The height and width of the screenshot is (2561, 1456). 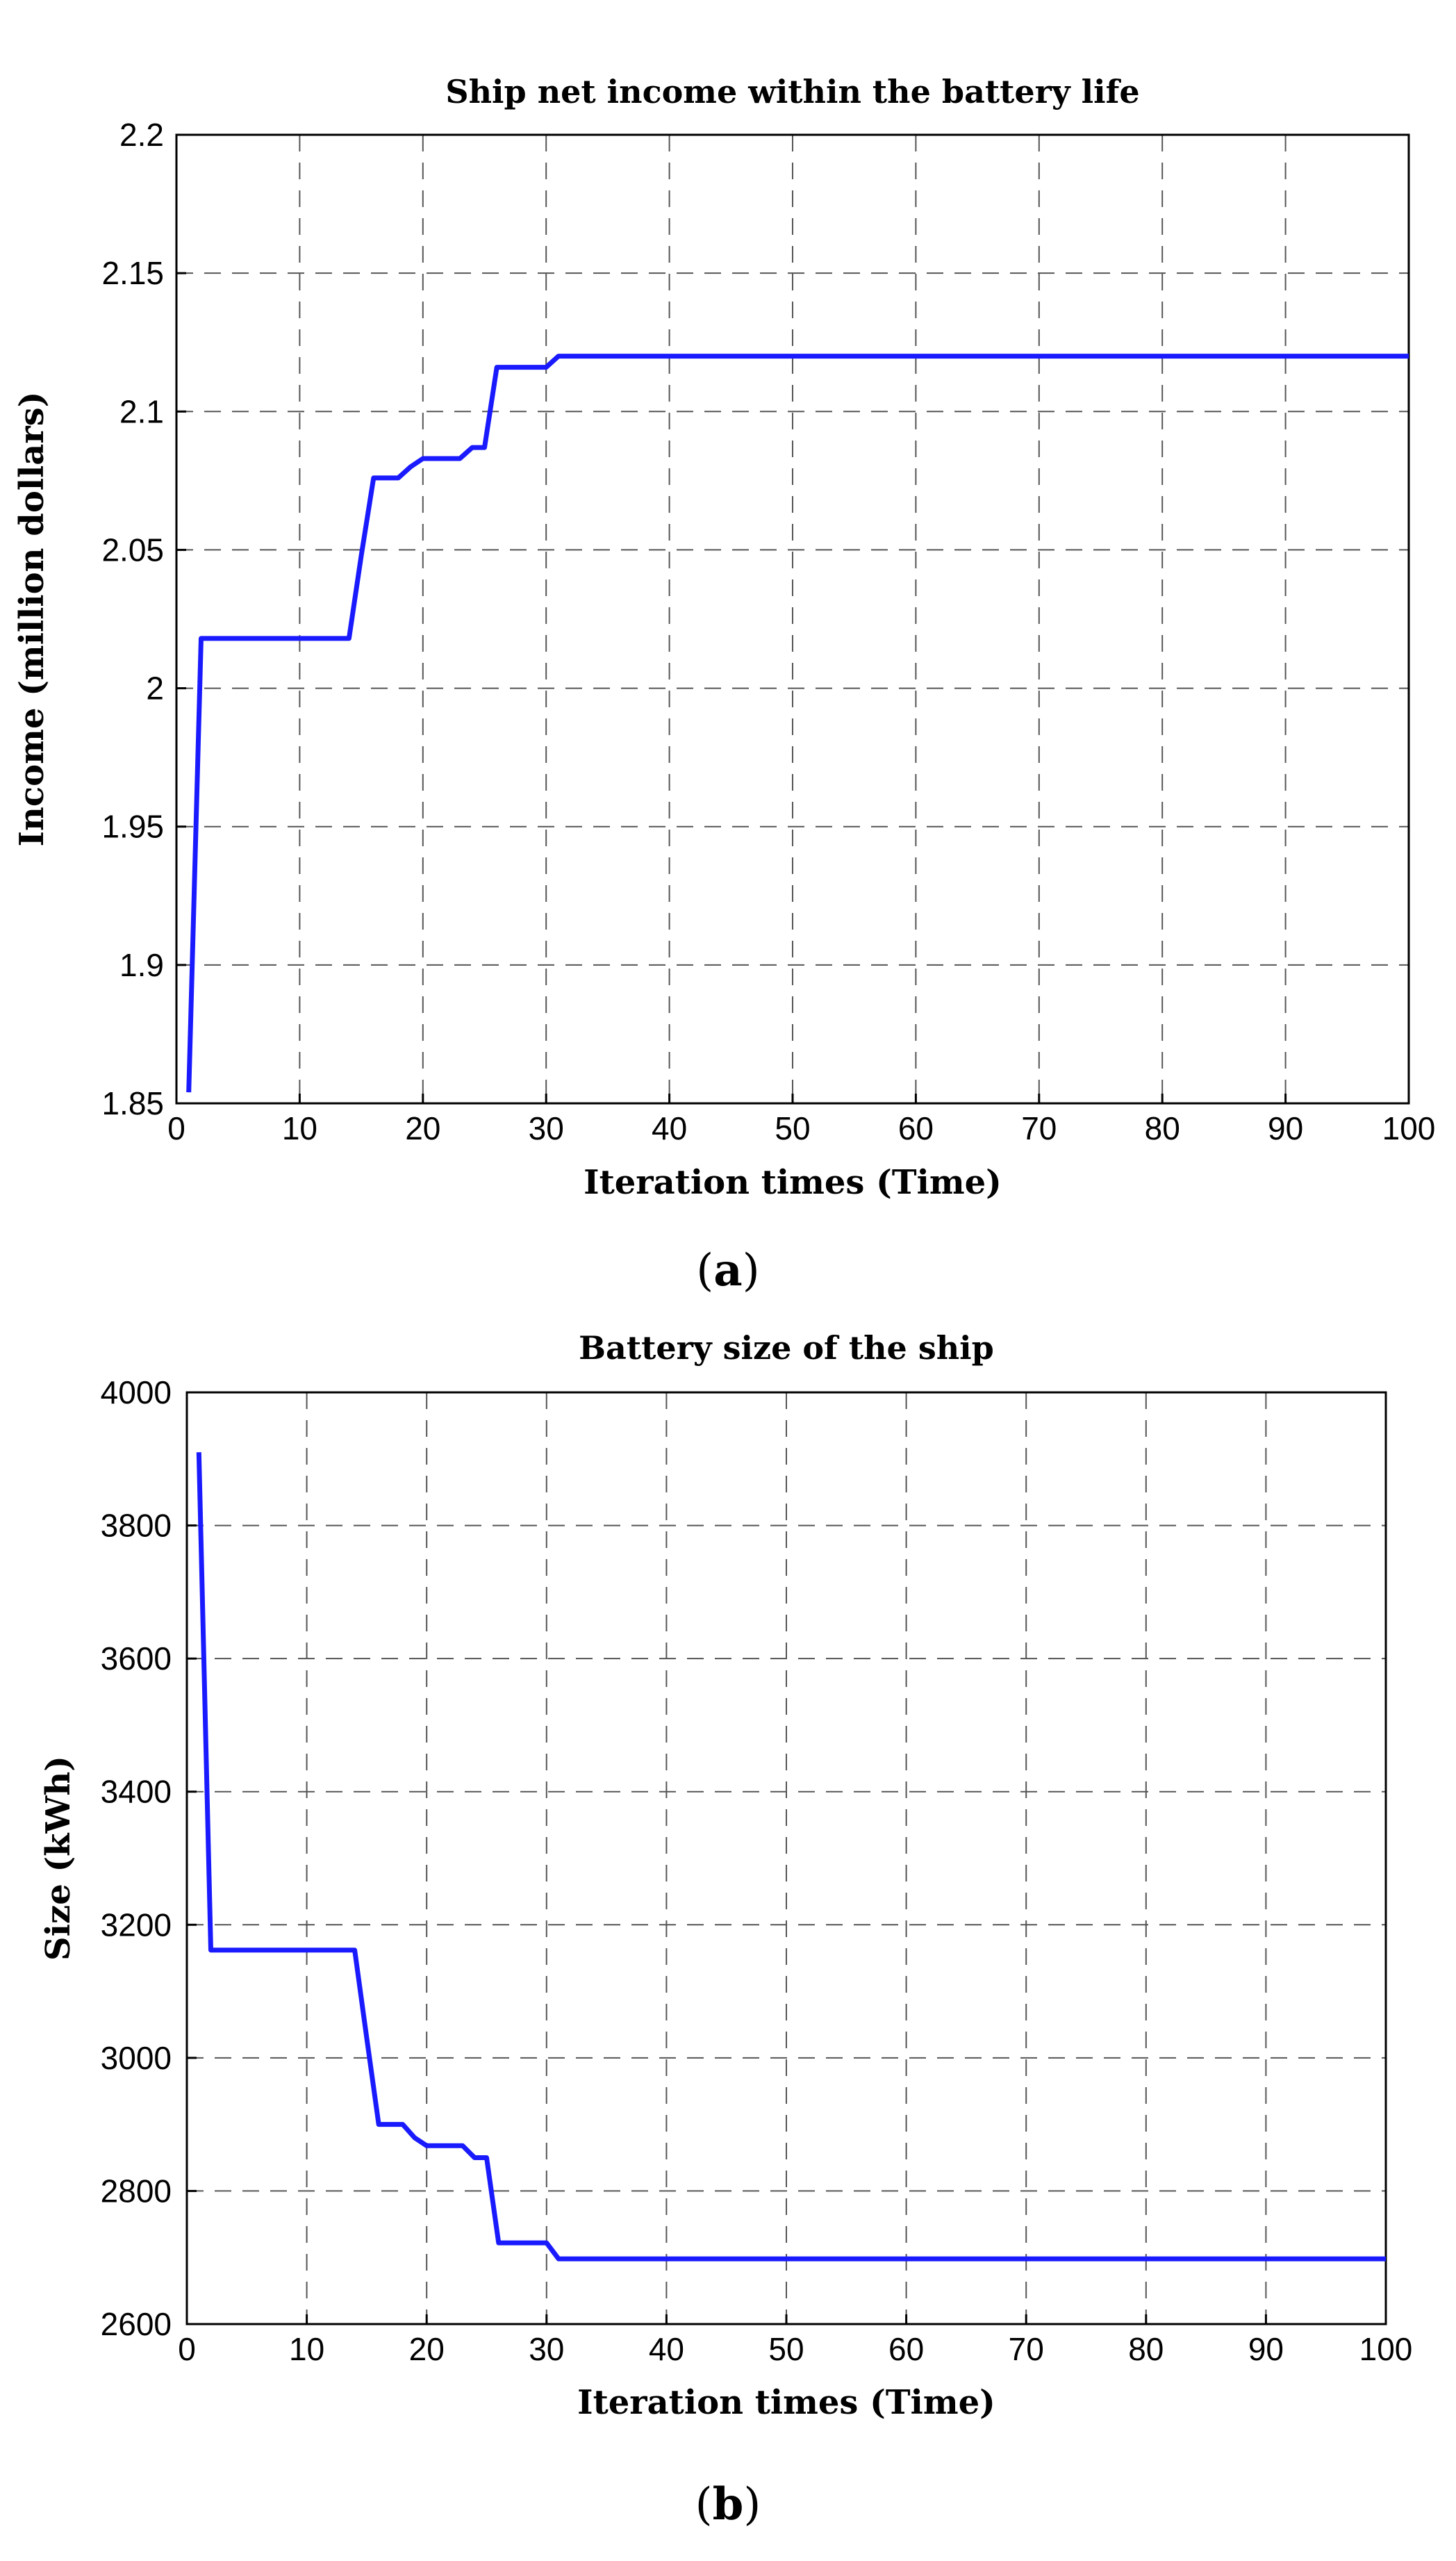 I want to click on y-tick-label: 2600, so click(x=136, y=2324).